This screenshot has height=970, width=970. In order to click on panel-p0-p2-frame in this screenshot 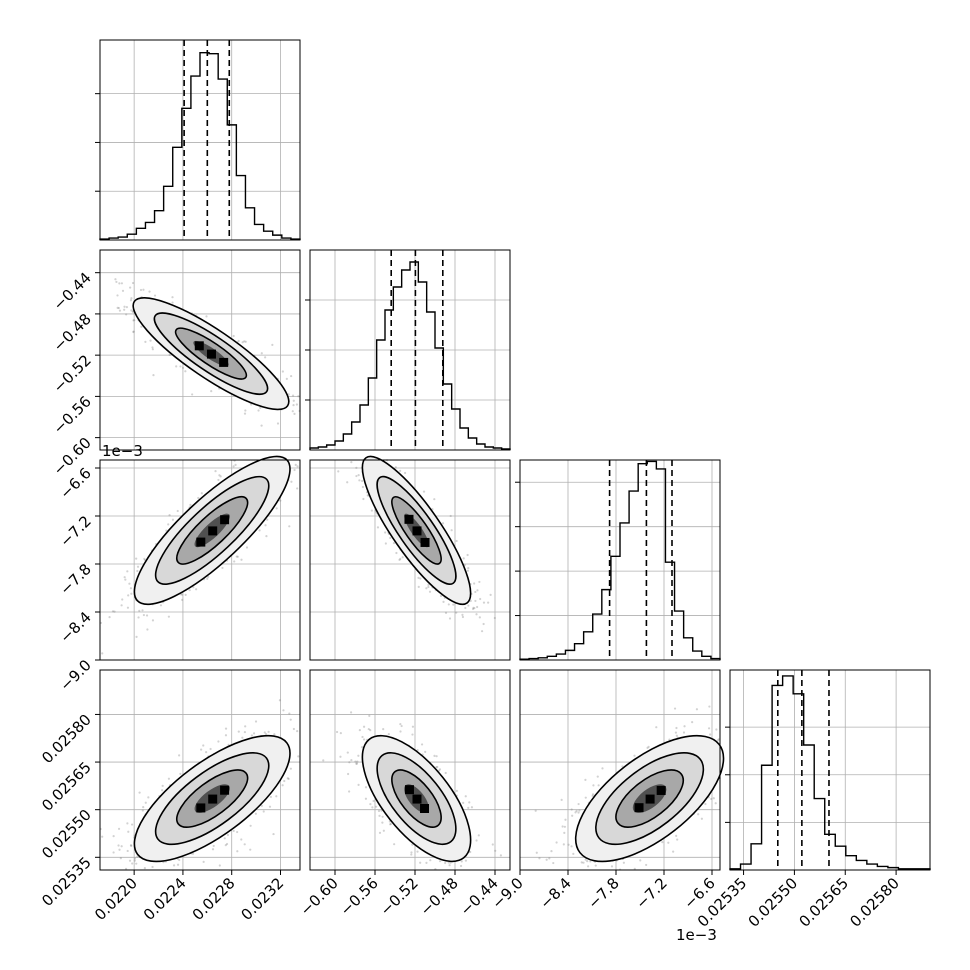, I will do `click(200, 560)`.